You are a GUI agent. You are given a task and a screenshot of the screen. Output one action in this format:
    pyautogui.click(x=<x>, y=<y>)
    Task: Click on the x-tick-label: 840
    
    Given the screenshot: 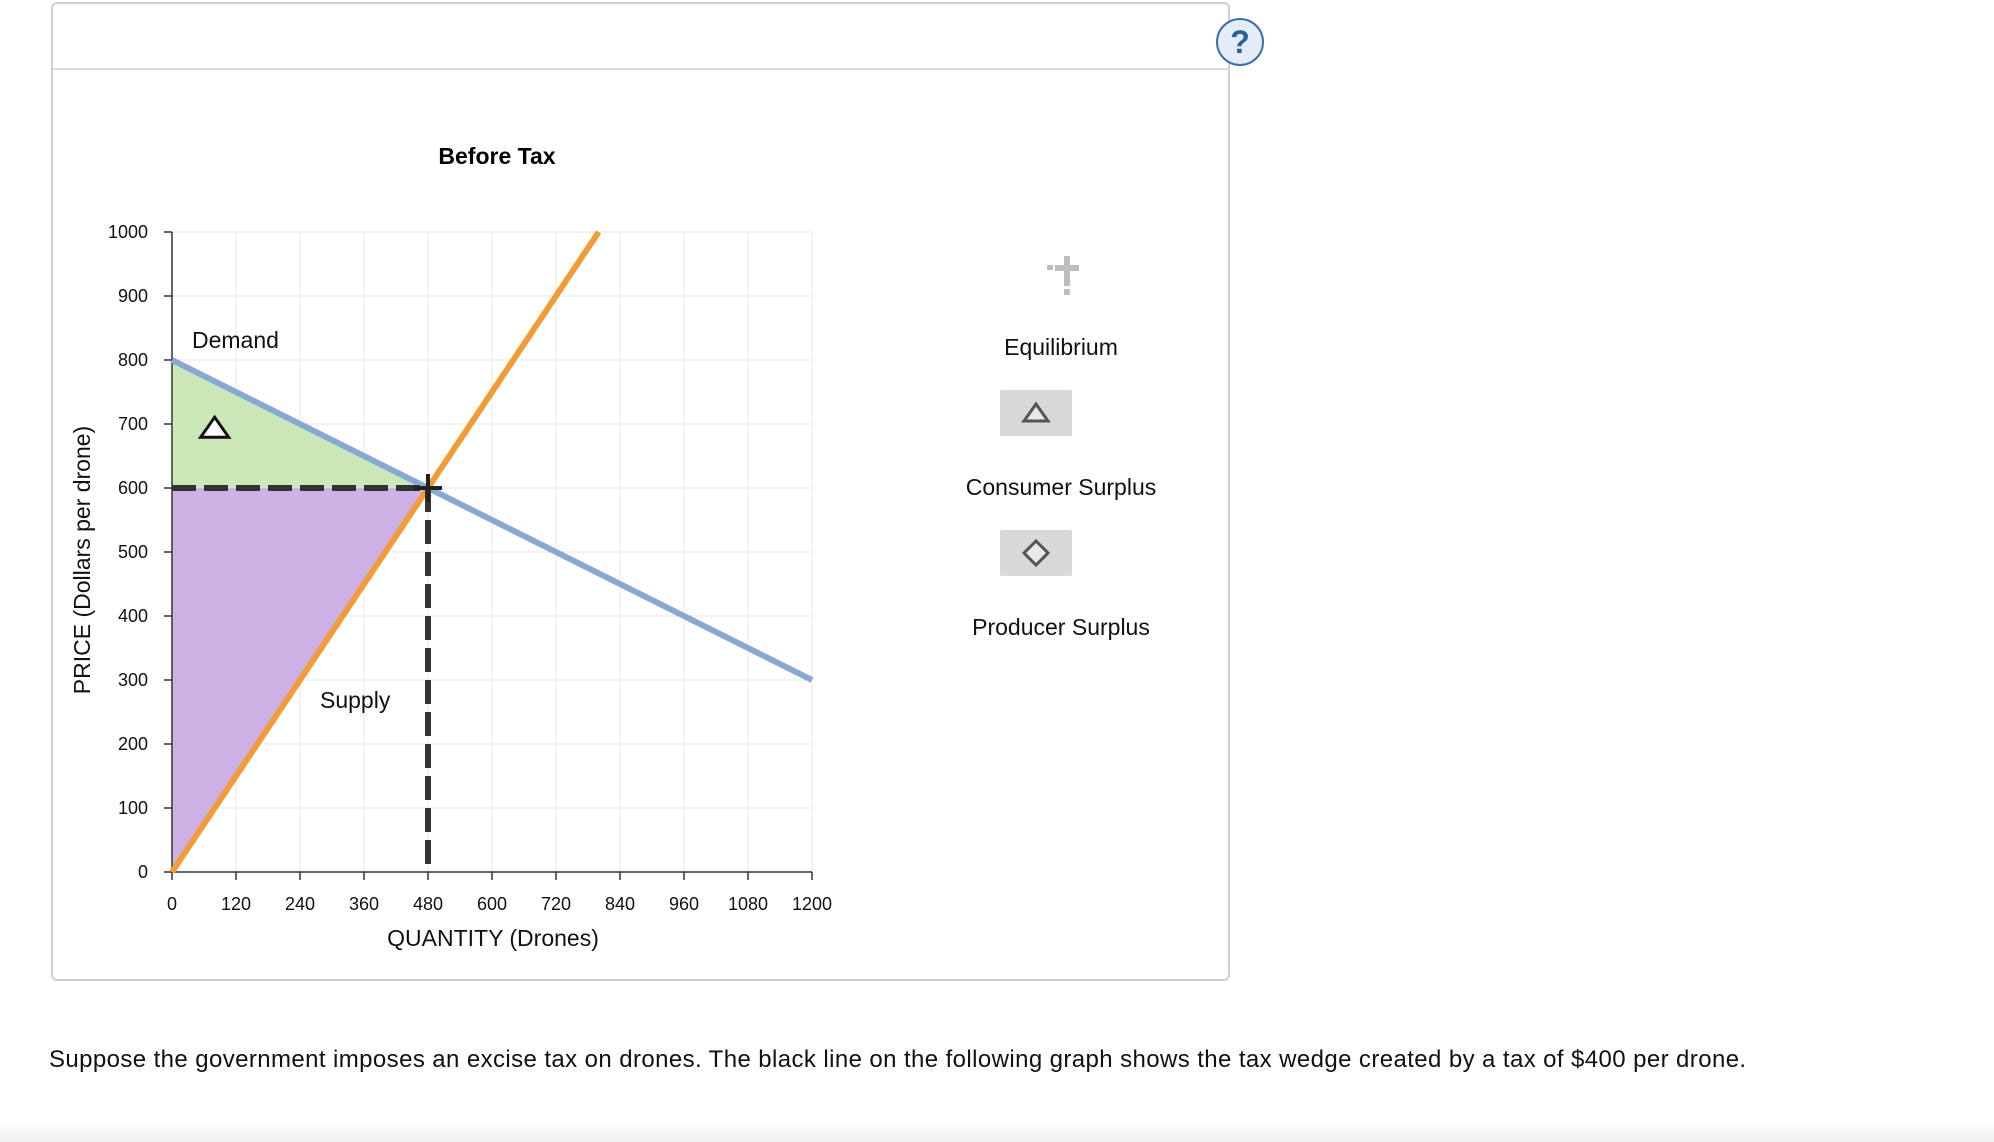 What is the action you would take?
    pyautogui.click(x=620, y=904)
    